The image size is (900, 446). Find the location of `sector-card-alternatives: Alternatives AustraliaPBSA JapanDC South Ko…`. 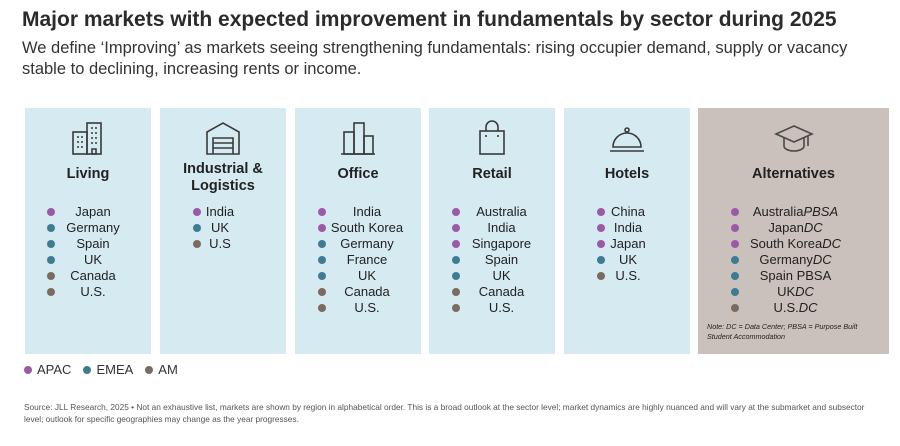

sector-card-alternatives: Alternatives AustraliaPBSA JapanDC South Ko… is located at coordinates (793, 231).